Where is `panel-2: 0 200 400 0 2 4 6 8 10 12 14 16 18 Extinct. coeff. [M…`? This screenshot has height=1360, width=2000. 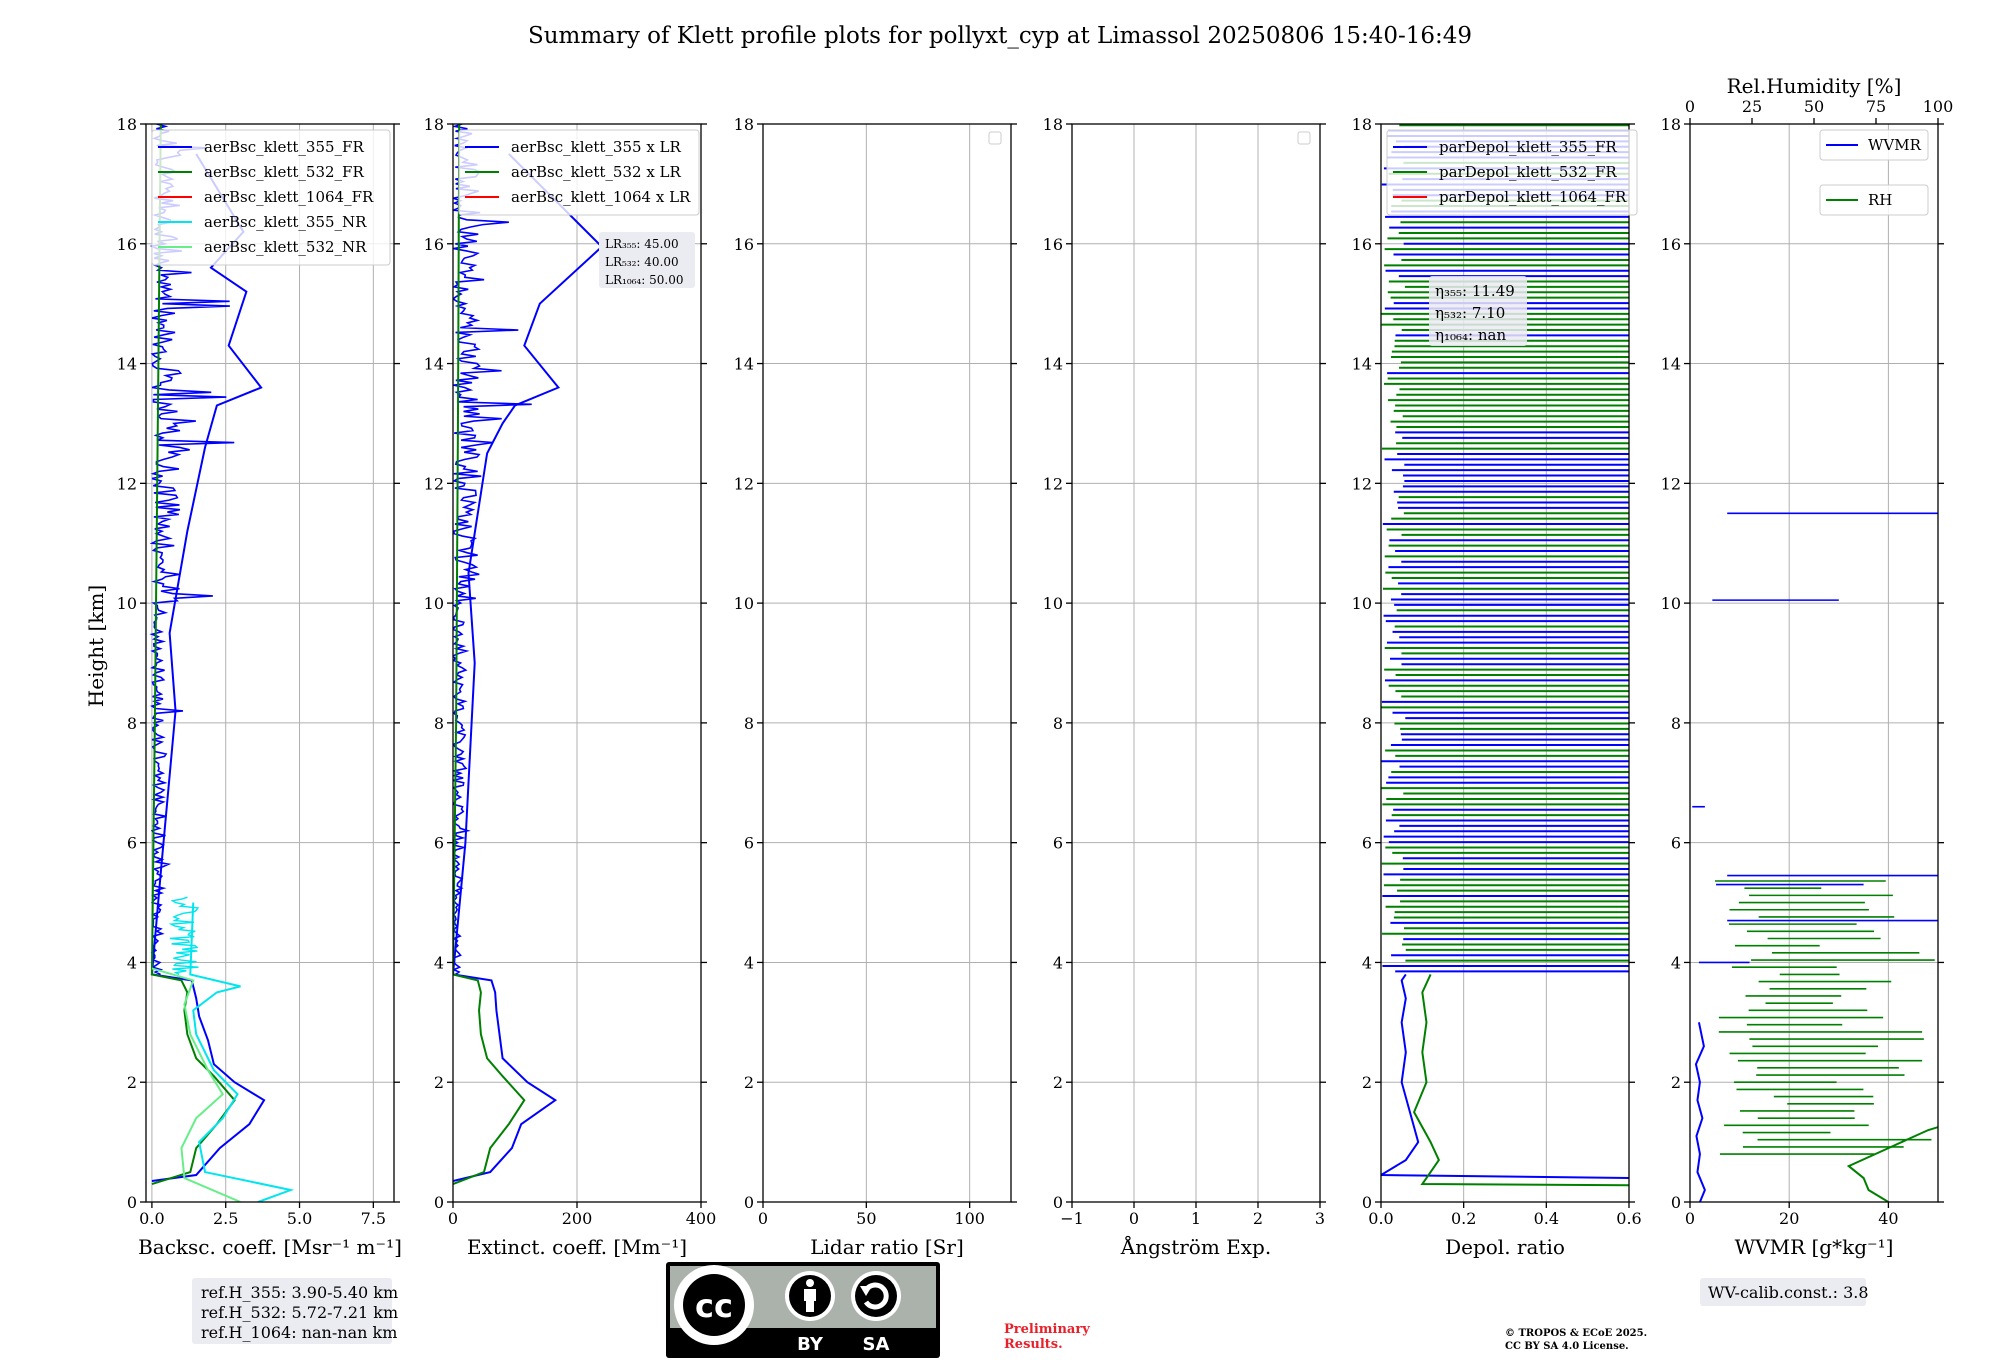
panel-2: 0 200 400 0 2 4 6 8 10 12 14 16 18 Extinct. coeff. [M… is located at coordinates (570, 687).